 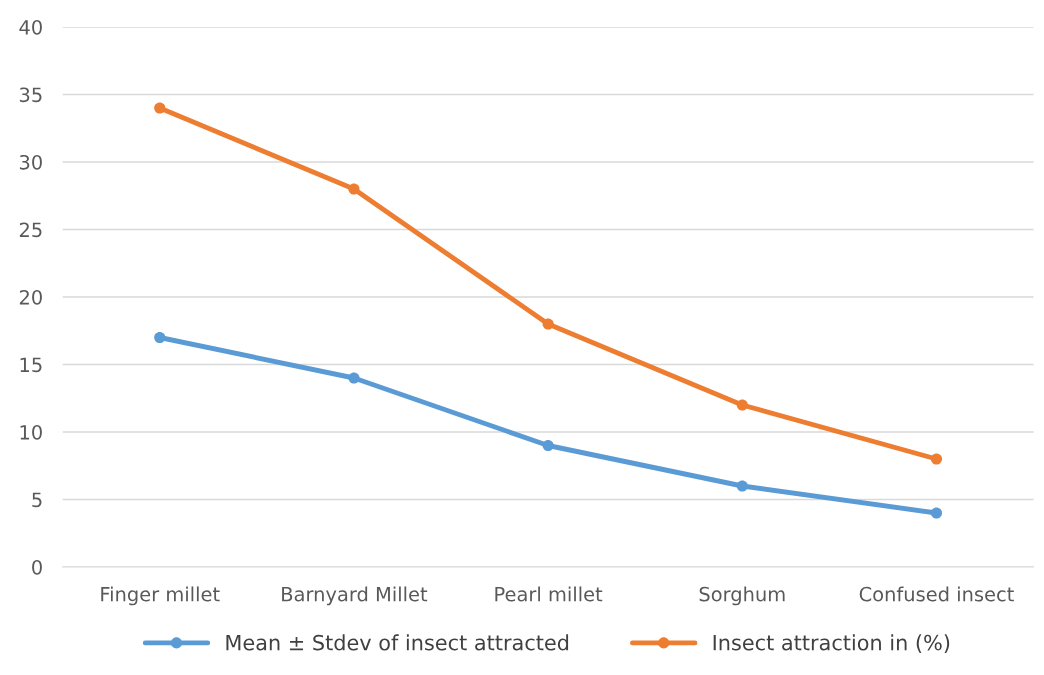 I want to click on x-tick-label: Pearl millet, so click(x=549, y=594).